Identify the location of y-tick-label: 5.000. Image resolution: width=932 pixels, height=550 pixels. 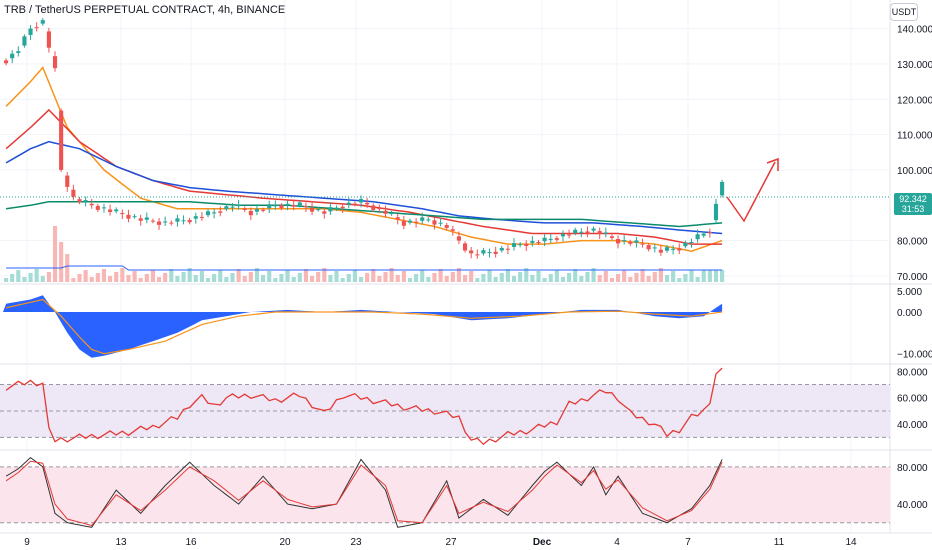
(909, 292).